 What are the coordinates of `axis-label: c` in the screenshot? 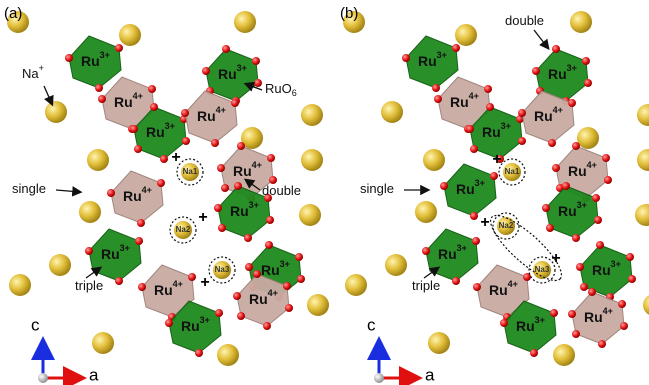 It's located at (35, 324).